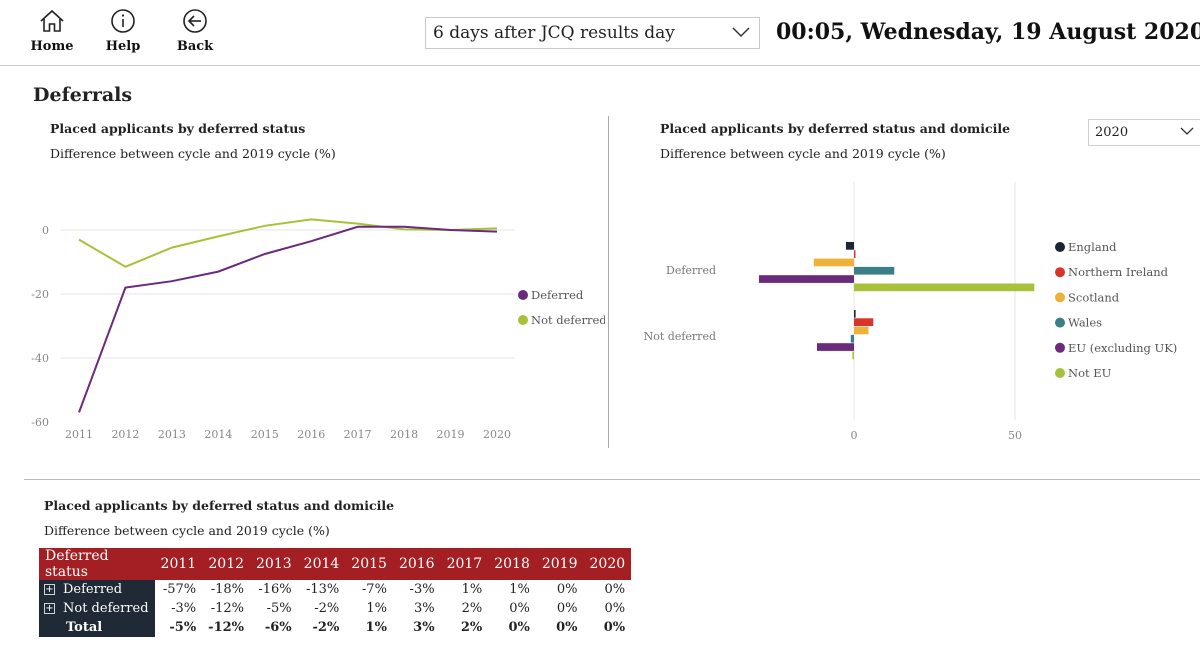 This screenshot has width=1200, height=647. I want to click on row-label-text: Total, so click(84, 627).